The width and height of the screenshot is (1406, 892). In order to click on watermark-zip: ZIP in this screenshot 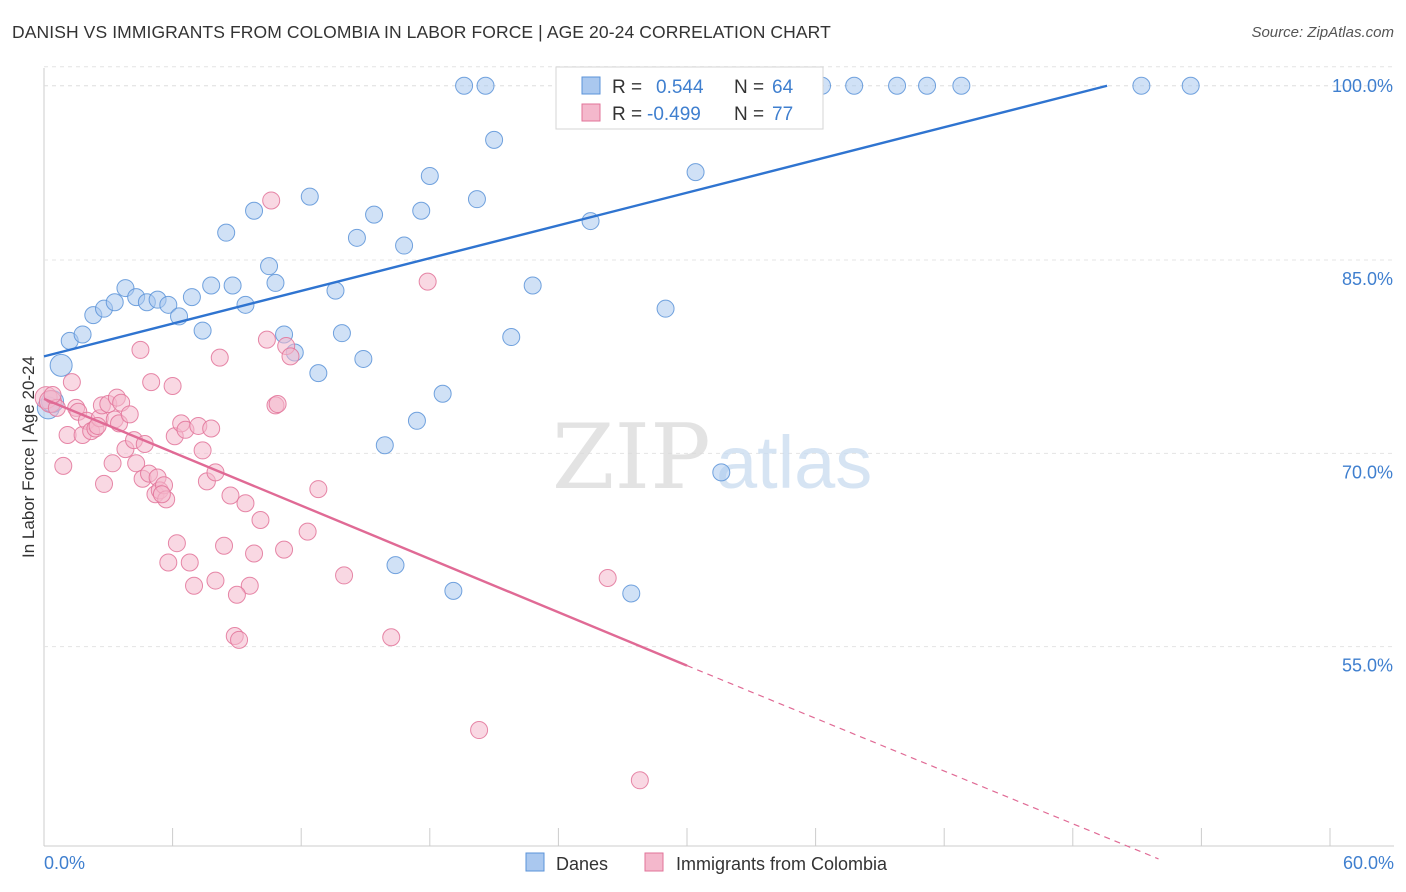, I will do `click(631, 457)`.